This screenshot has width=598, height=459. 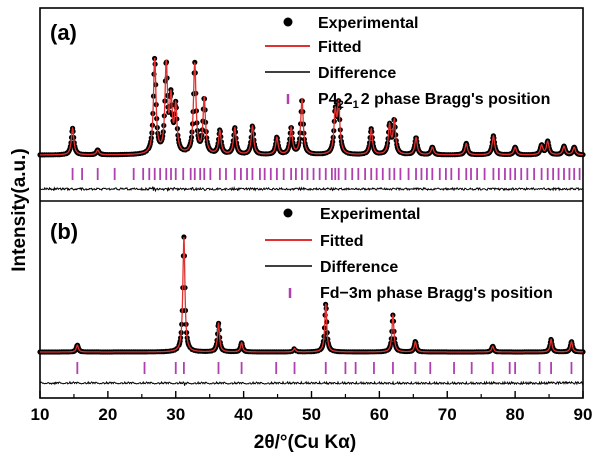 I want to click on legend-a-fitted: Fitted, so click(x=340, y=47).